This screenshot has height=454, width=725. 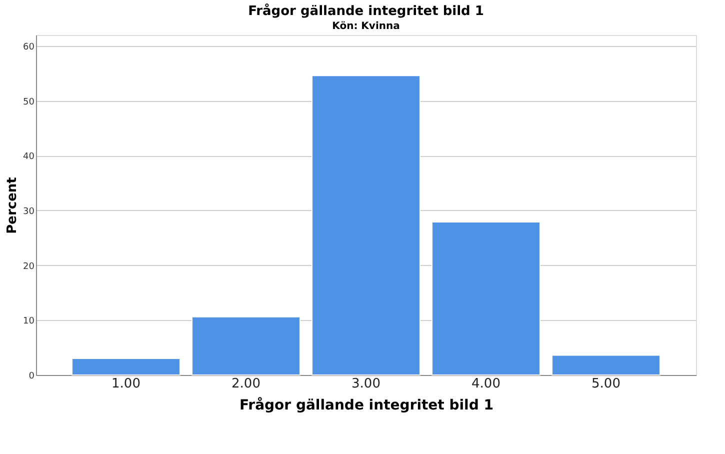 What do you see at coordinates (29, 267) in the screenshot?
I see `y-tick-label: 20` at bounding box center [29, 267].